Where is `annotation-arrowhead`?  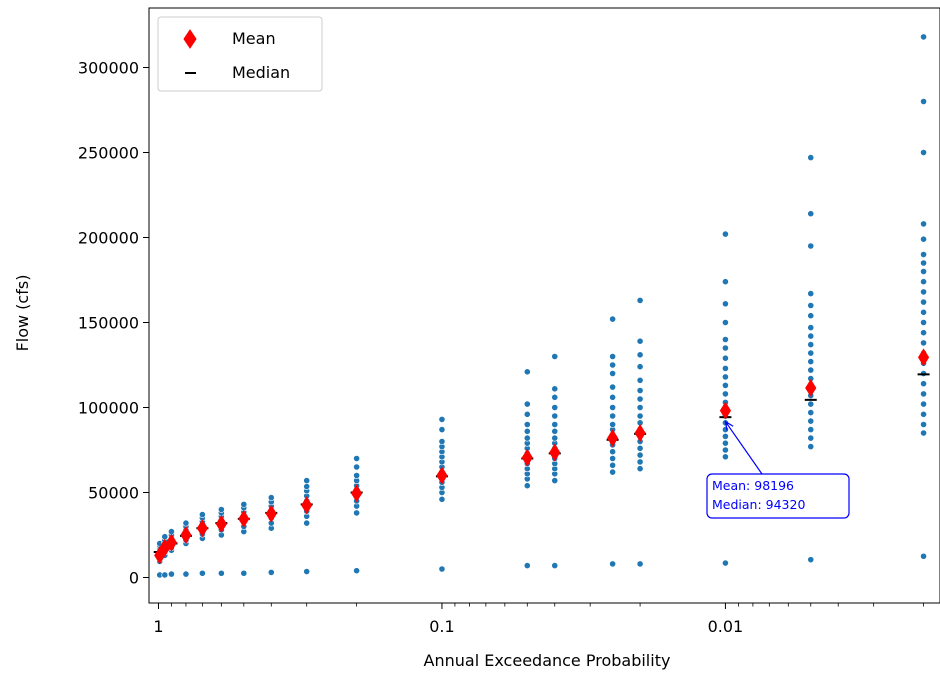
annotation-arrowhead is located at coordinates (729, 425).